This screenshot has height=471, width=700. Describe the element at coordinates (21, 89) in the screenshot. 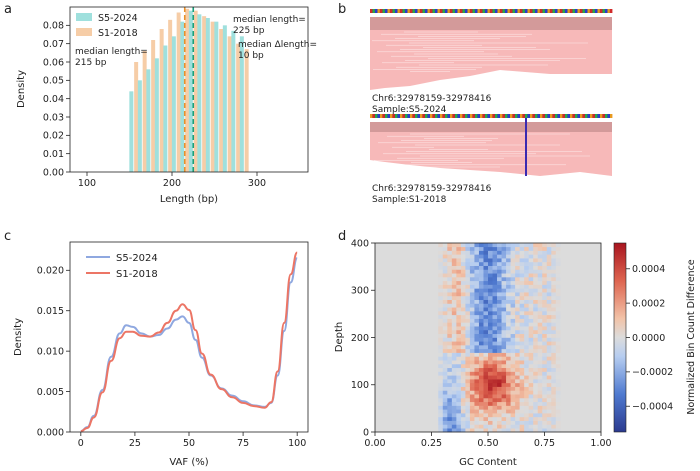

I see `panel-a-ylabel: Density` at that location.